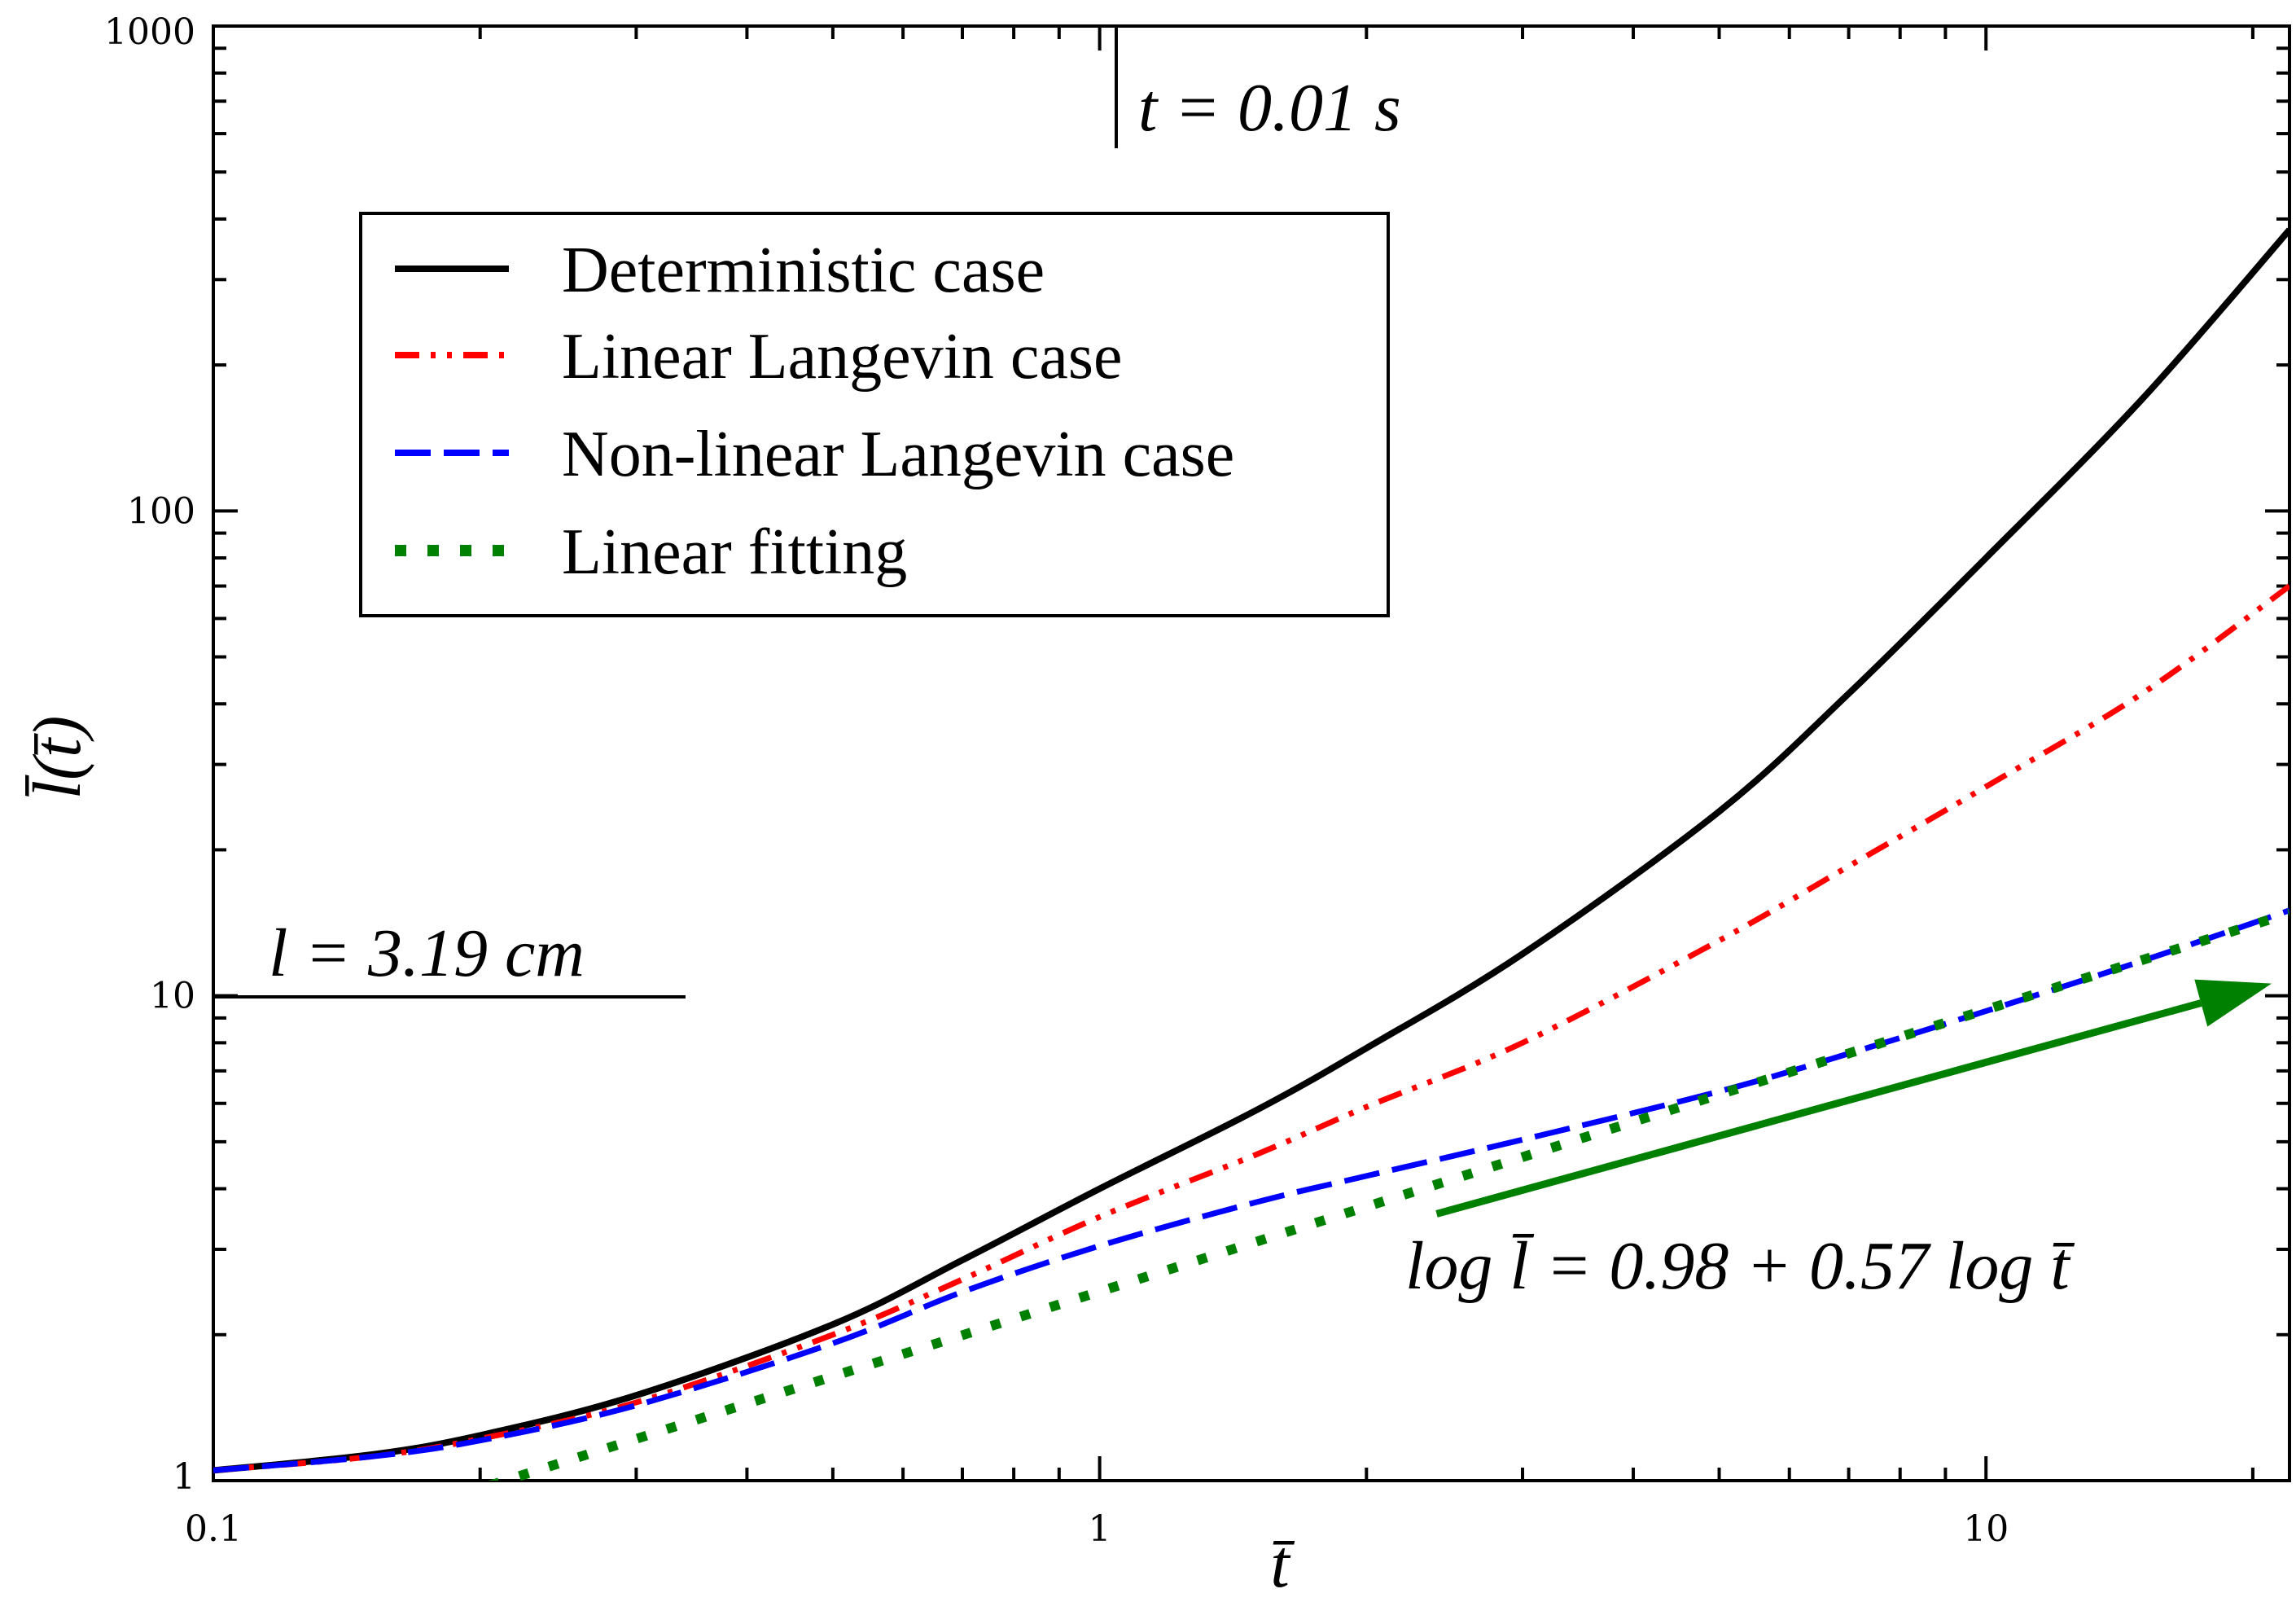 The image size is (2296, 1602). Describe the element at coordinates (149, 32) in the screenshot. I see `y-tick-label-1000: 1000` at that location.